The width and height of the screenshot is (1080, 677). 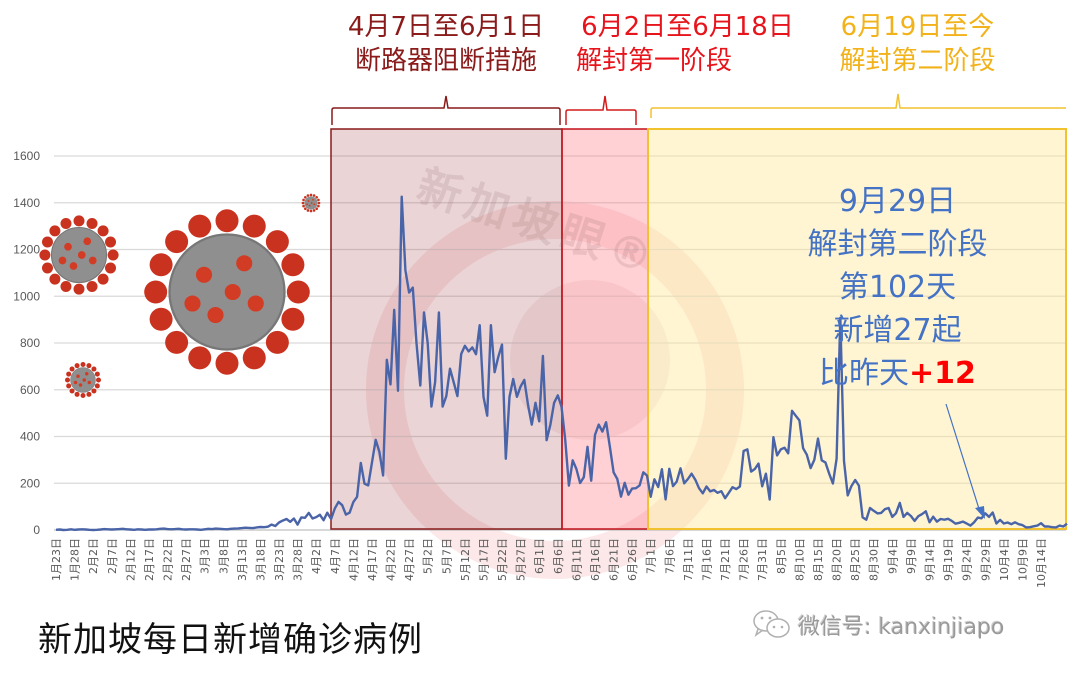 What do you see at coordinates (818, 559) in the screenshot?
I see `svg-text: 8月15日` at bounding box center [818, 559].